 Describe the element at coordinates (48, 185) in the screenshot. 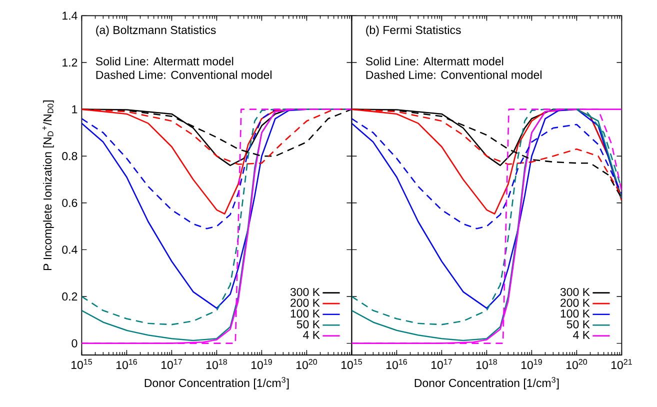

I see `y-axis-title: P Incomplete Ionization [N$_{D}$$^{+}$/N$_{D0}$]` at that location.